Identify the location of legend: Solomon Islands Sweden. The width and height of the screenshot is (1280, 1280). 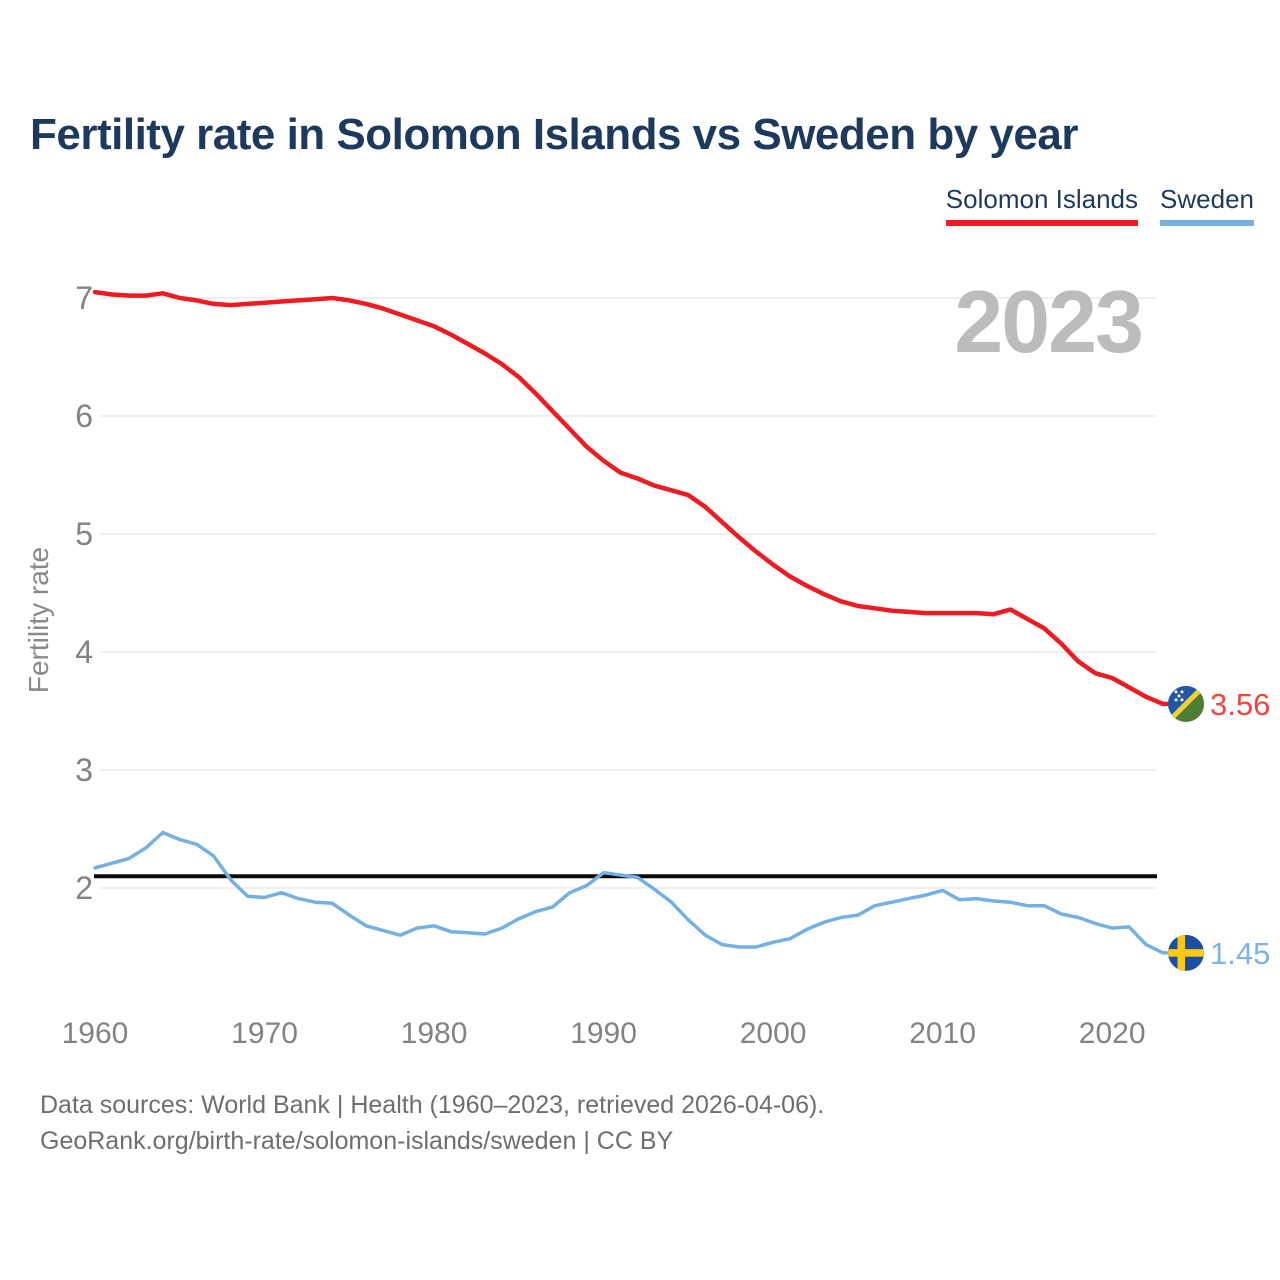
(1099, 205).